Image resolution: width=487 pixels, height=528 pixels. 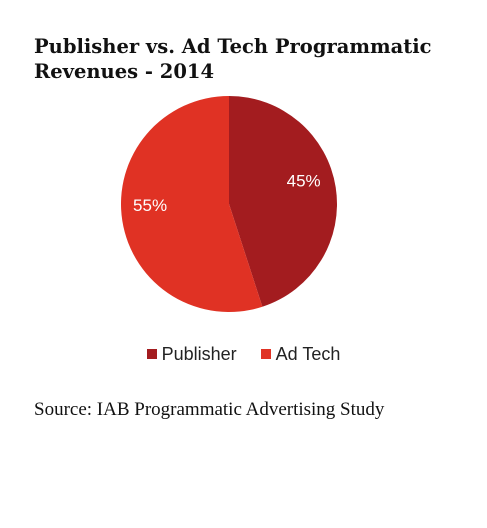 I want to click on pie-slice-label-ad-tech: 55%, so click(x=150, y=205).